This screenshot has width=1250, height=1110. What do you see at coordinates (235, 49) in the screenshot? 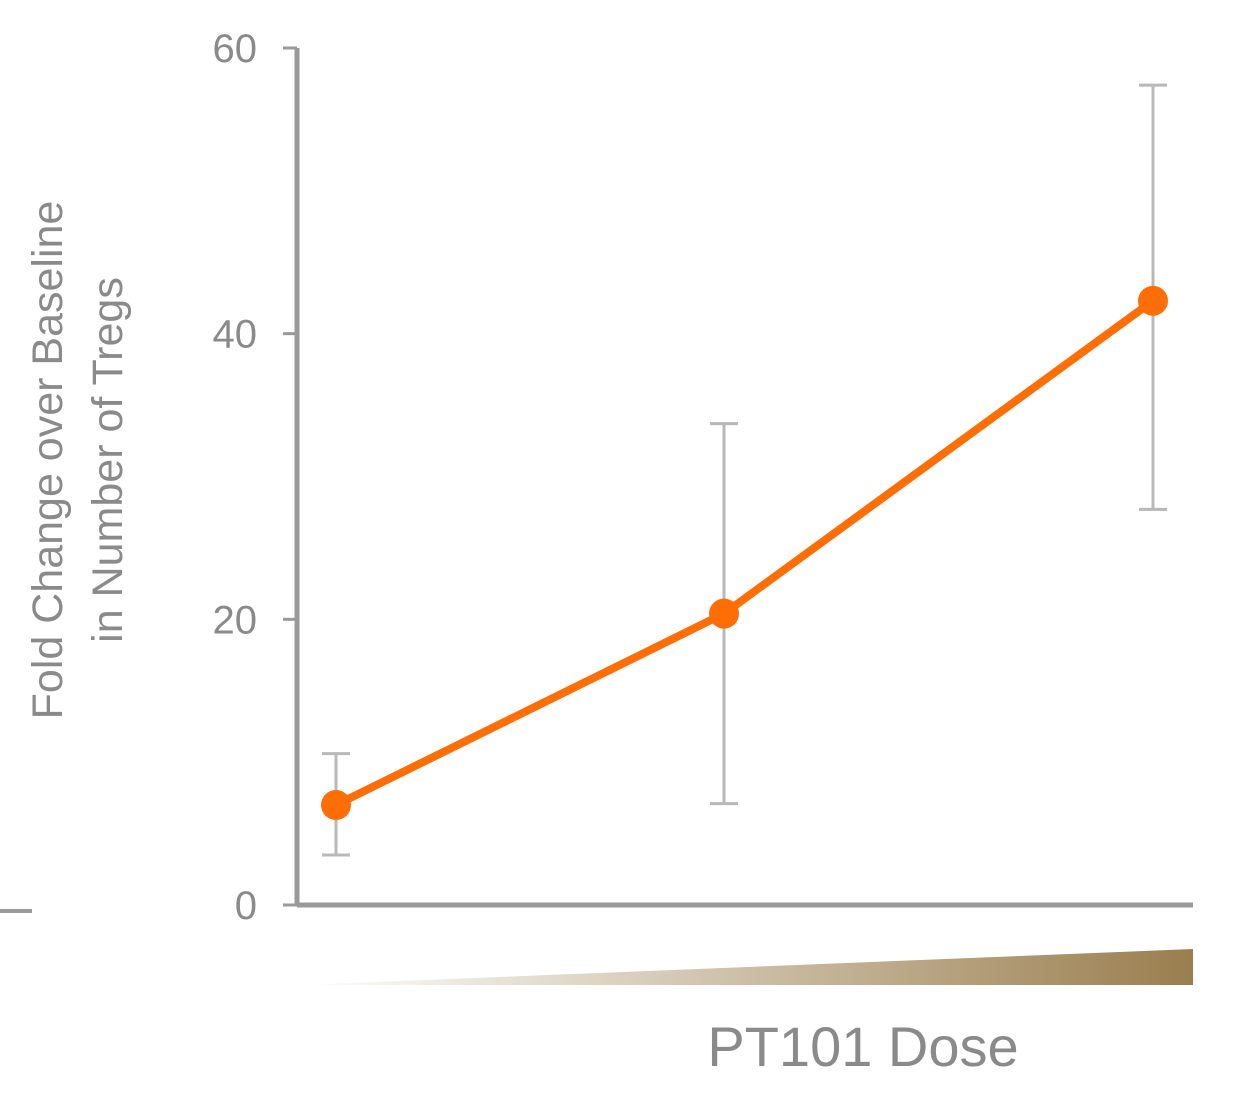
I see `y-tick-label: 60` at bounding box center [235, 49].